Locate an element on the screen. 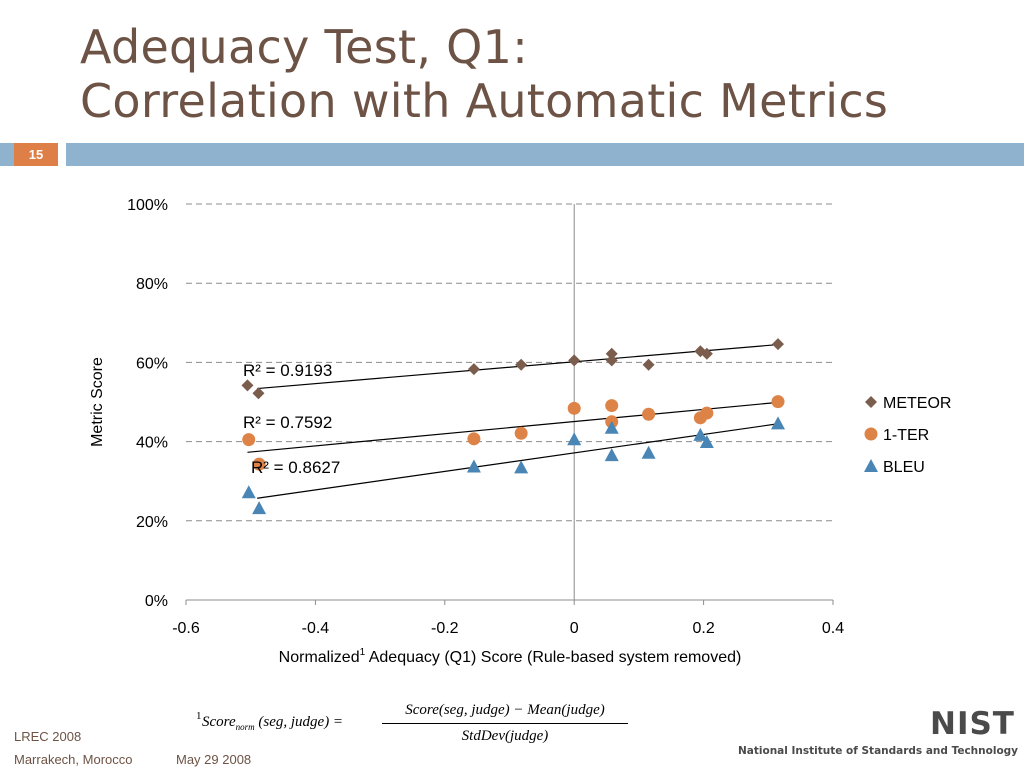  nist-logo: NIST is located at coordinates (972, 724).